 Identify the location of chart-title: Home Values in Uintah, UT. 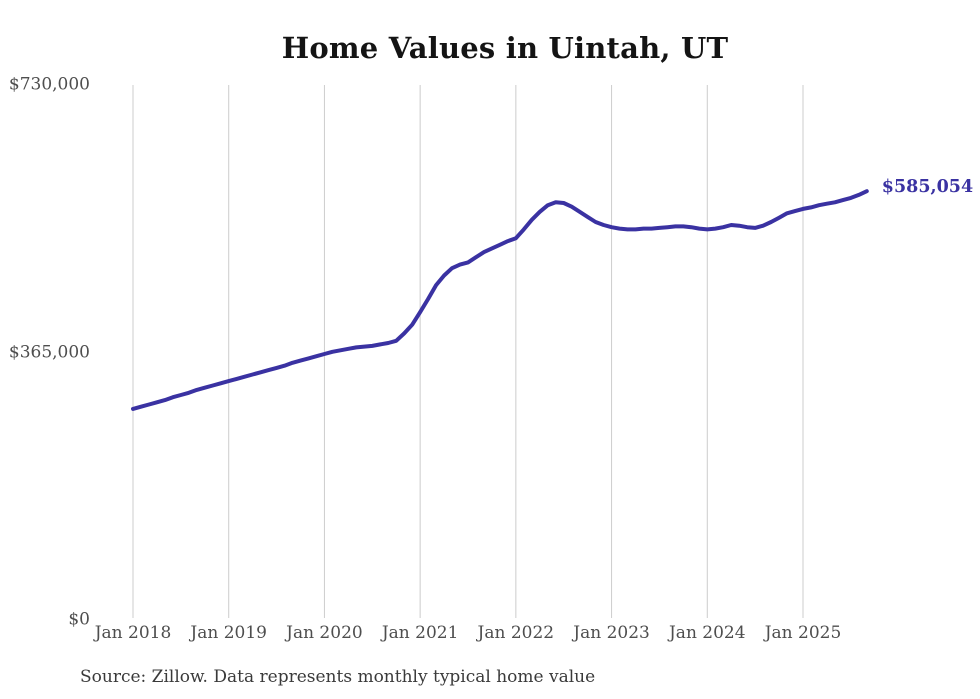
(505, 48).